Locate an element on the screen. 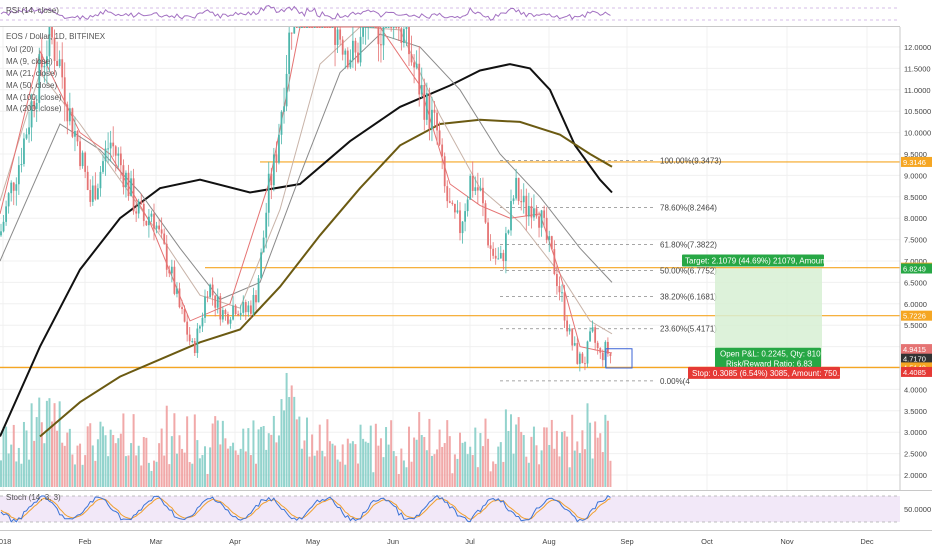 The image size is (932, 550). open-pnl-box is located at coordinates (768, 358).